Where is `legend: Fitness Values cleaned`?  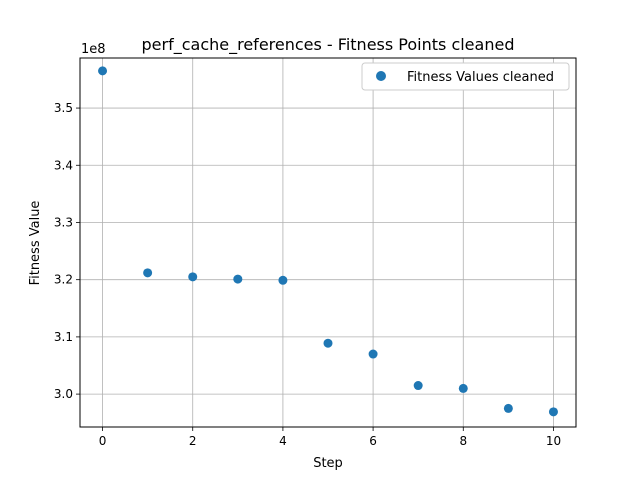 legend: Fitness Values cleaned is located at coordinates (465, 76).